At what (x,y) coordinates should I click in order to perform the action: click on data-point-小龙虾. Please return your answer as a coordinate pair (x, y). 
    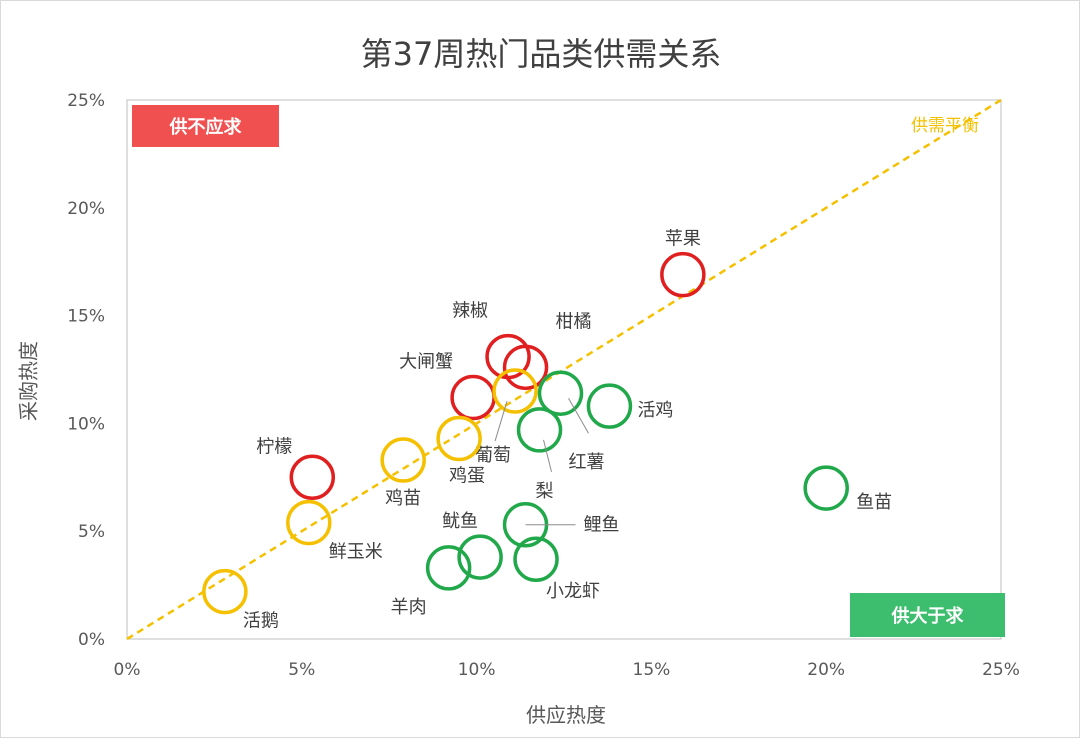
    Looking at the image, I should click on (536, 559).